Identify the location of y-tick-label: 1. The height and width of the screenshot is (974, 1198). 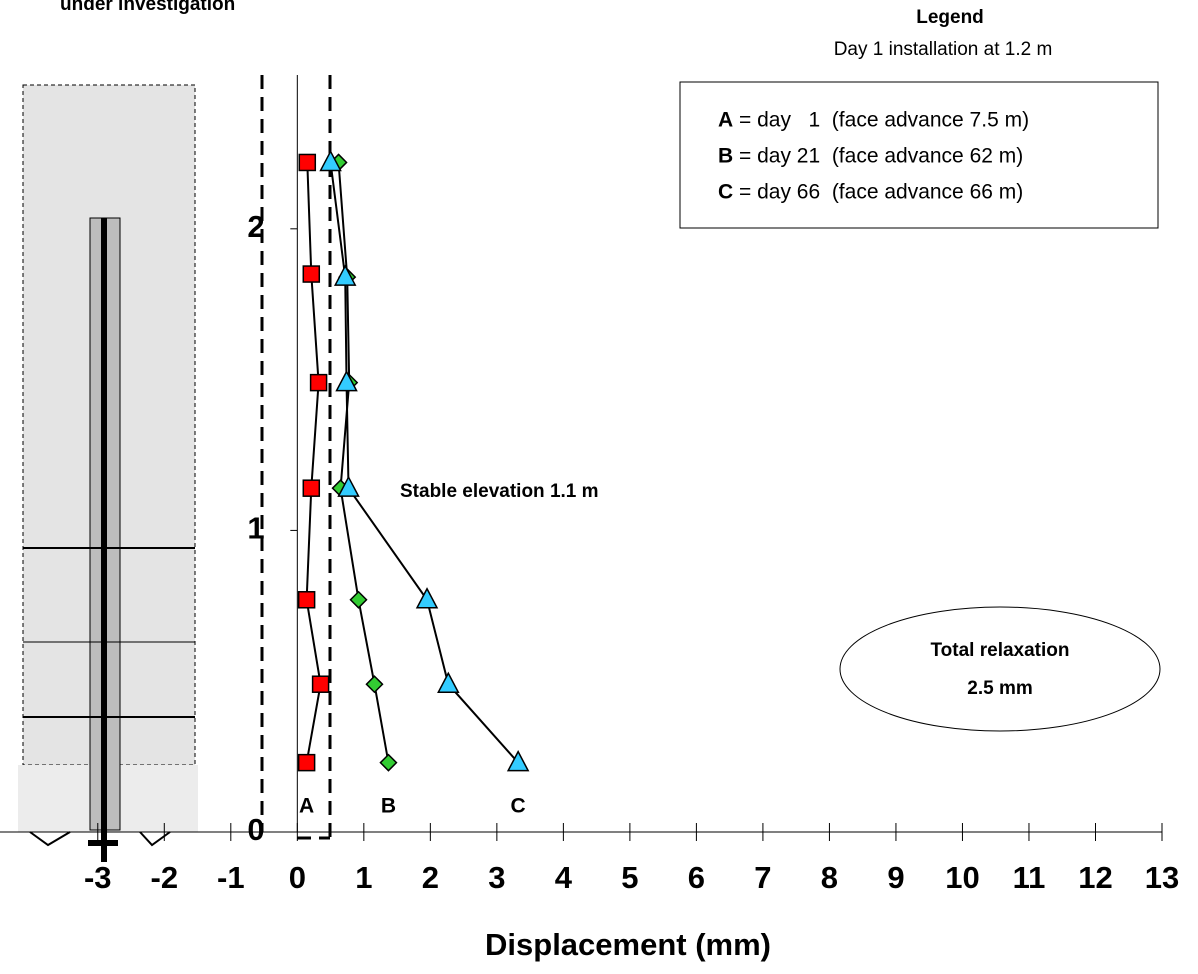
(255, 528).